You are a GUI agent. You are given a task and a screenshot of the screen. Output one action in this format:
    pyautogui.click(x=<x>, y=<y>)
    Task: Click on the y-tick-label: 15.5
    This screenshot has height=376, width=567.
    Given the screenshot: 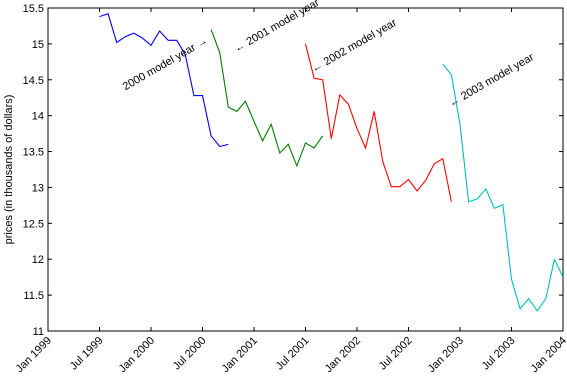 What is the action you would take?
    pyautogui.click(x=33, y=9)
    